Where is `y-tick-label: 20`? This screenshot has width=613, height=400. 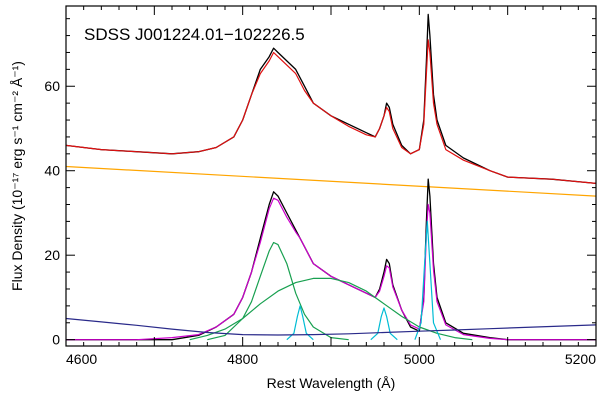 y-tick-label: 20 is located at coordinates (52, 255).